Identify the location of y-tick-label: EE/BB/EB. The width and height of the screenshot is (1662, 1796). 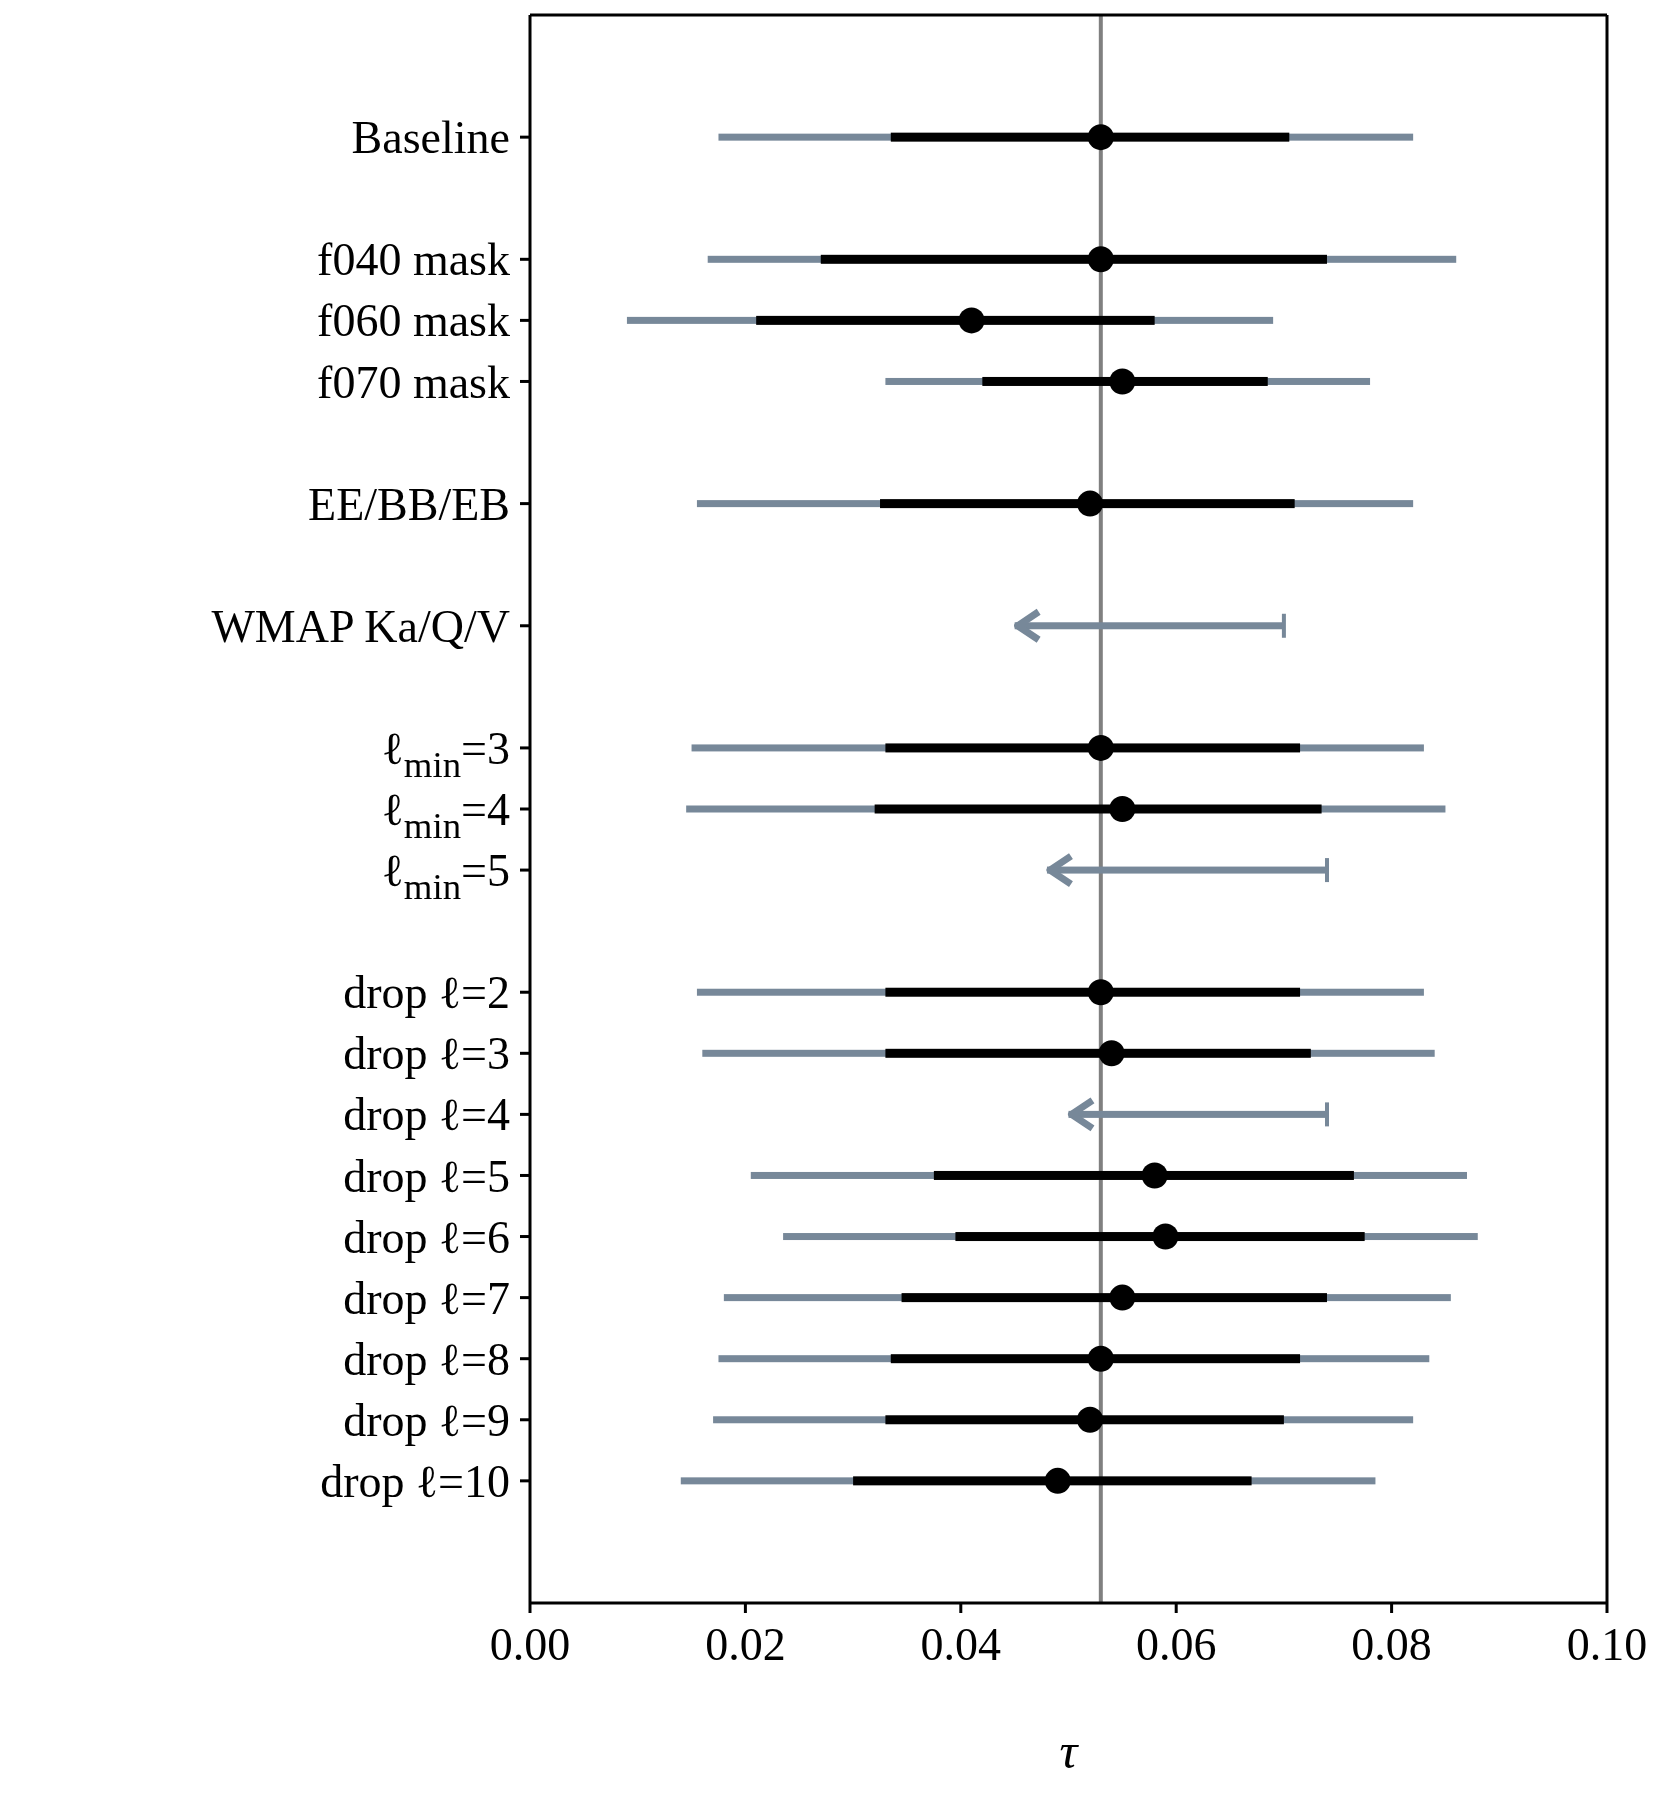
(409, 504).